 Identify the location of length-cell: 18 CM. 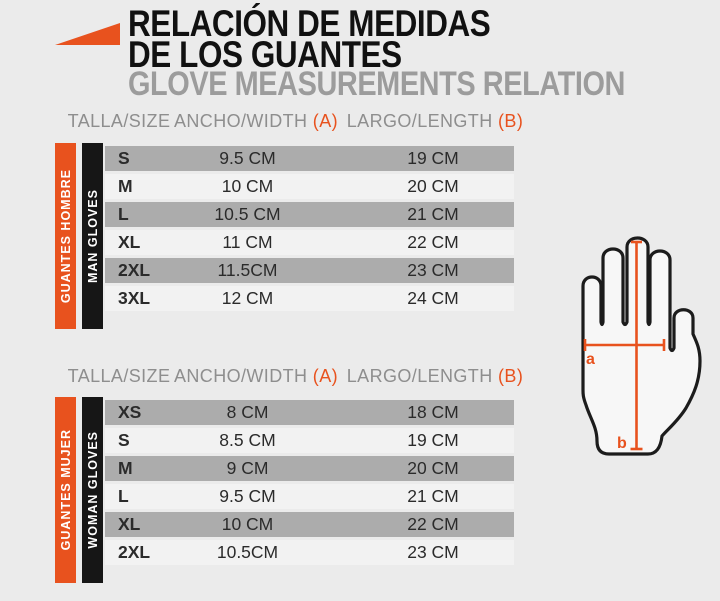
(433, 412).